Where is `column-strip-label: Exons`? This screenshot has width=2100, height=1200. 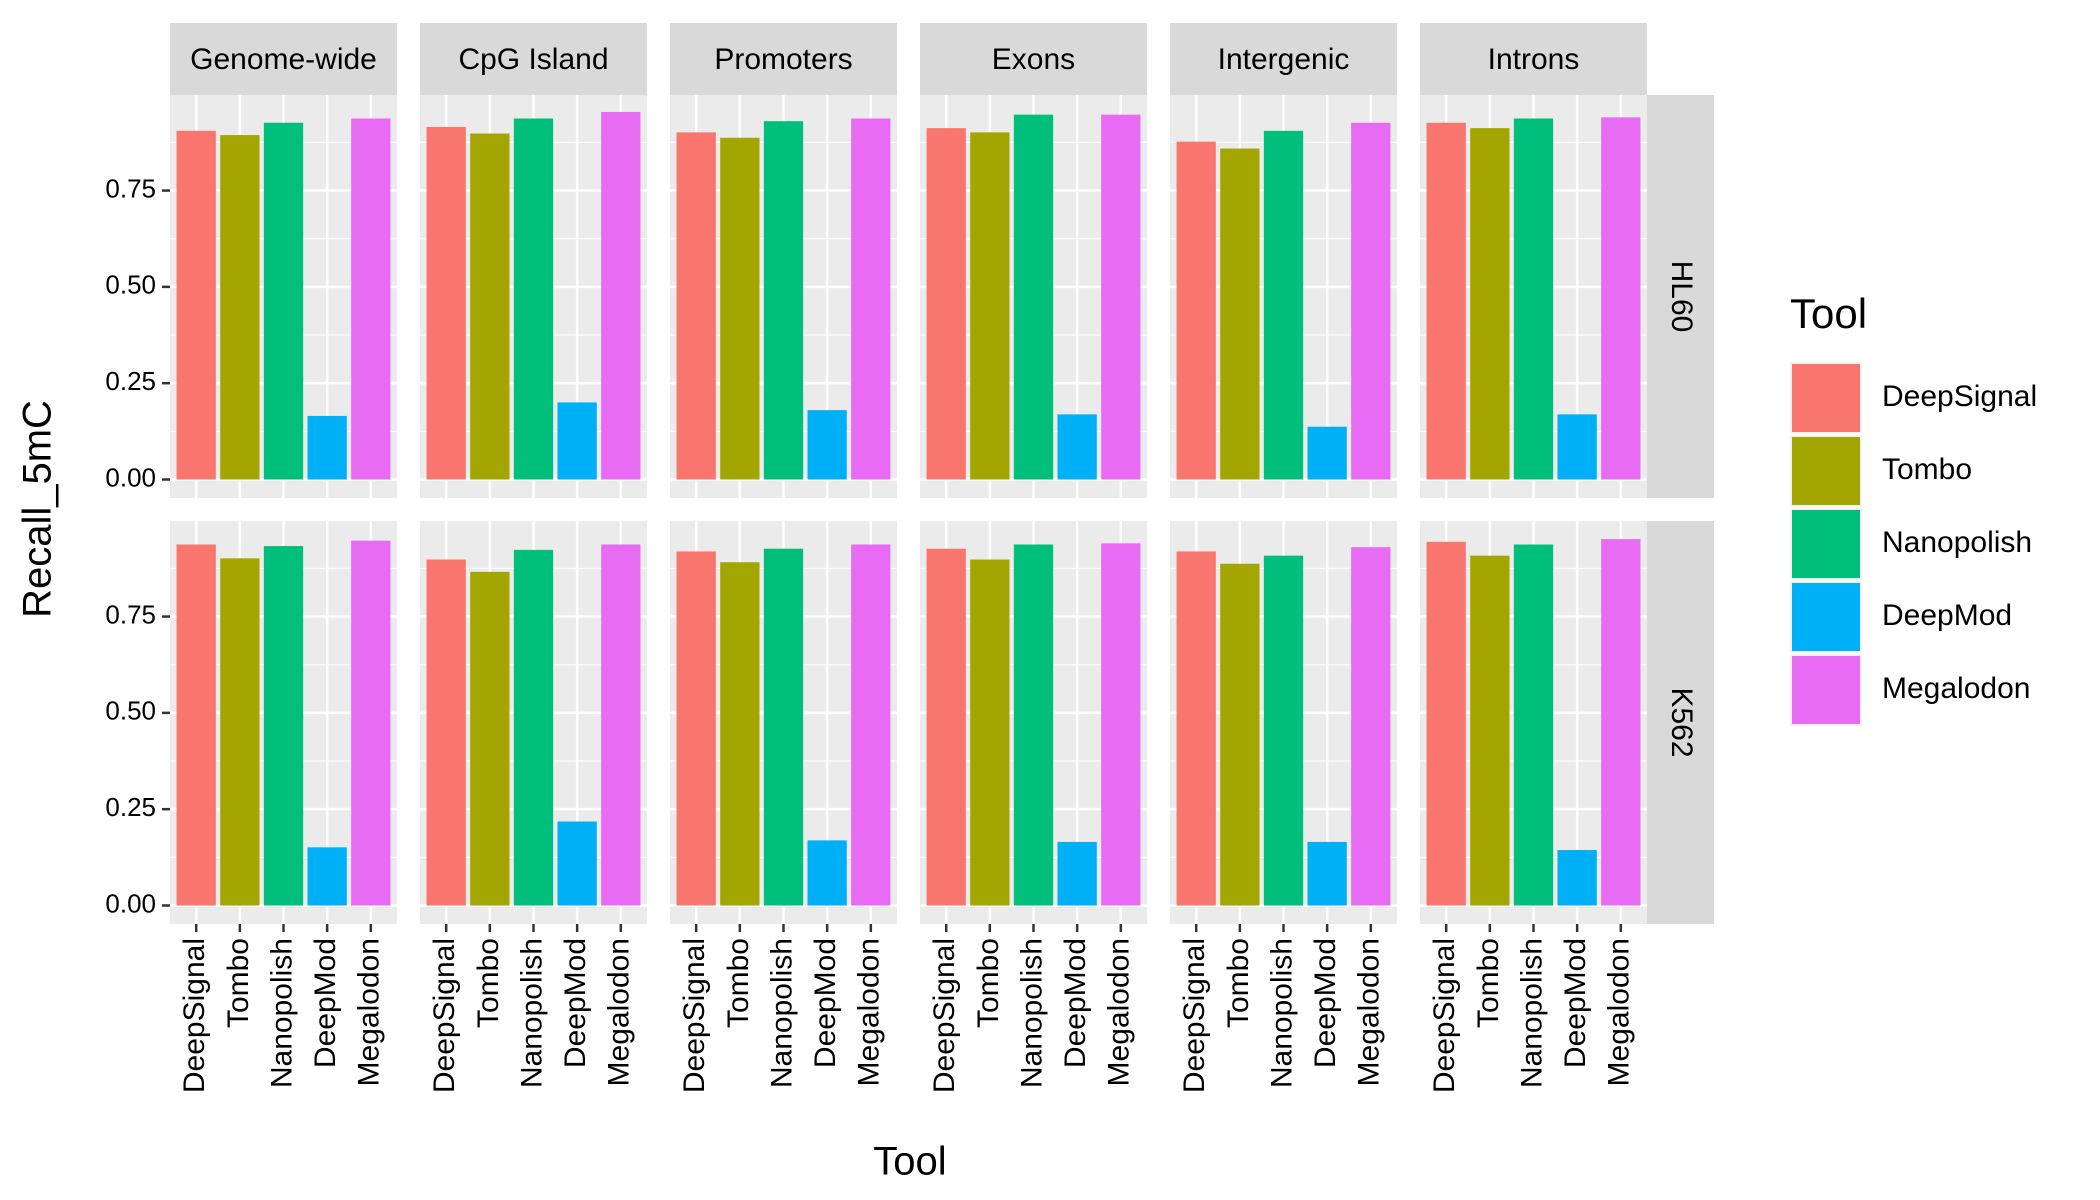 column-strip-label: Exons is located at coordinates (1033, 59).